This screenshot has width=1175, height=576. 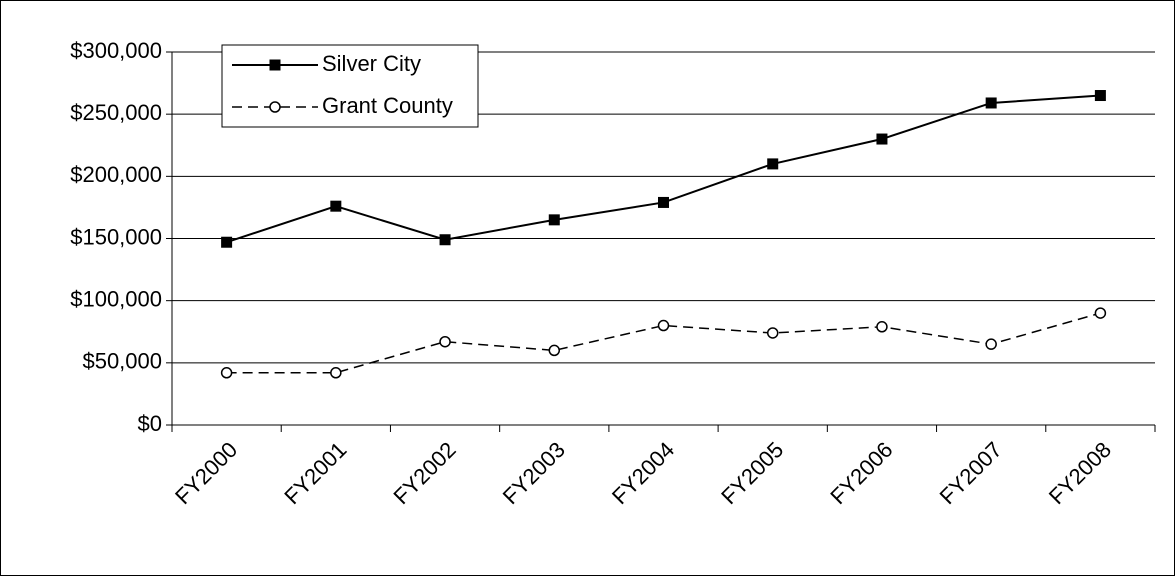 What do you see at coordinates (116, 112) in the screenshot?
I see `y-tick-label: $250,000` at bounding box center [116, 112].